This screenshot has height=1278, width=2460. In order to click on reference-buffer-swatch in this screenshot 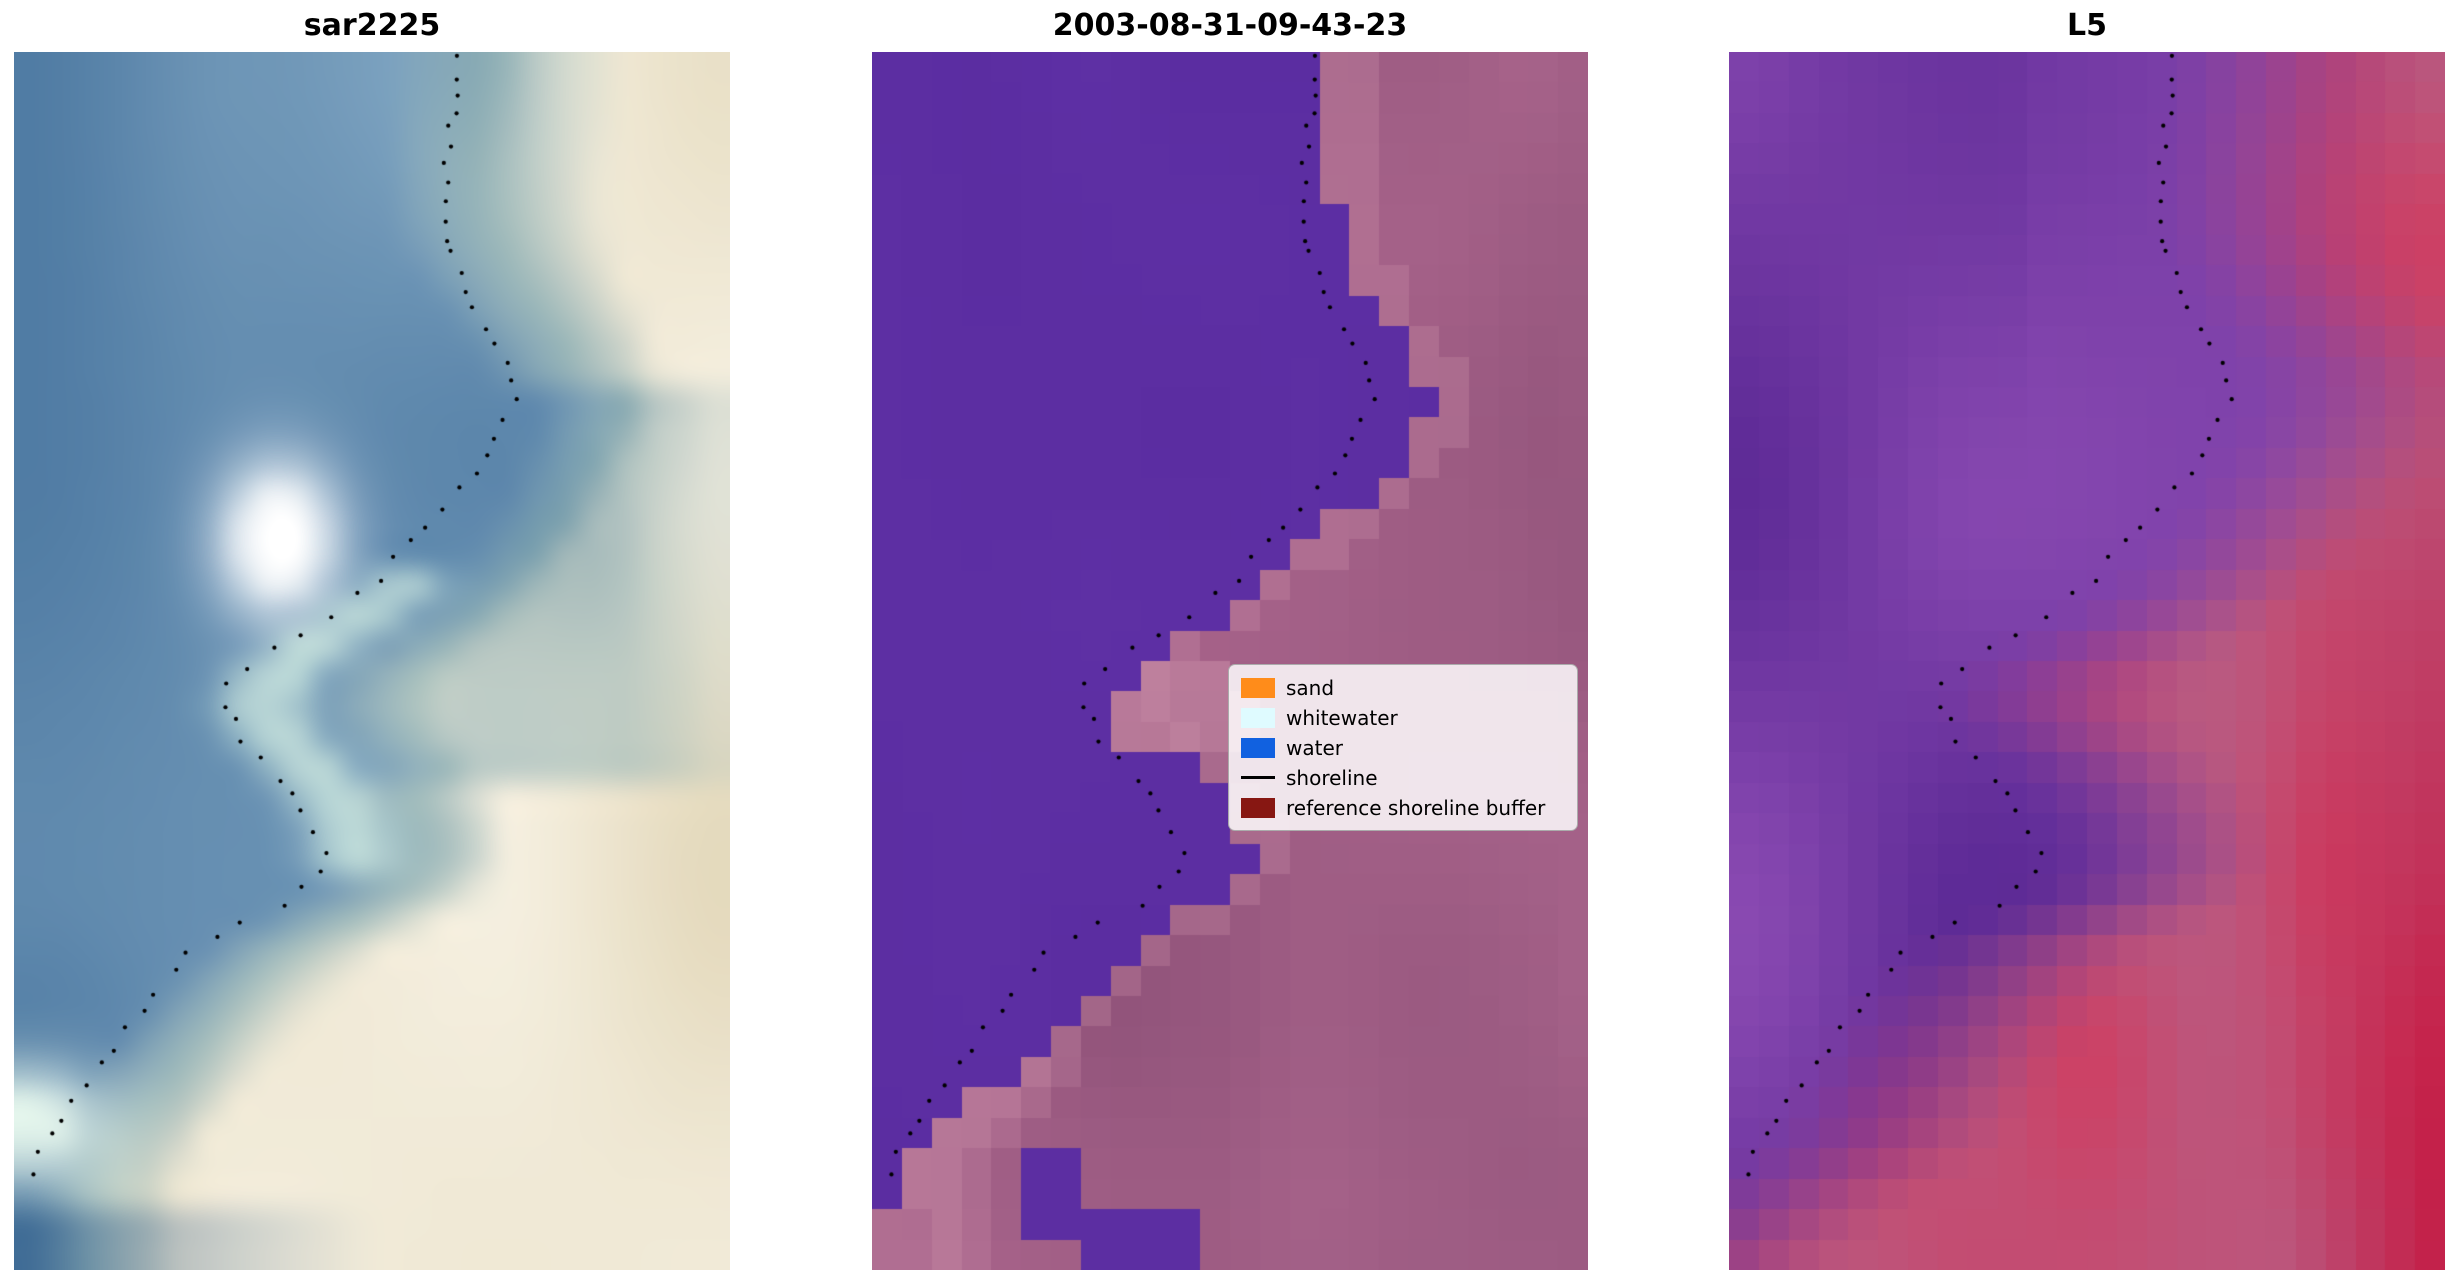, I will do `click(1258, 807)`.